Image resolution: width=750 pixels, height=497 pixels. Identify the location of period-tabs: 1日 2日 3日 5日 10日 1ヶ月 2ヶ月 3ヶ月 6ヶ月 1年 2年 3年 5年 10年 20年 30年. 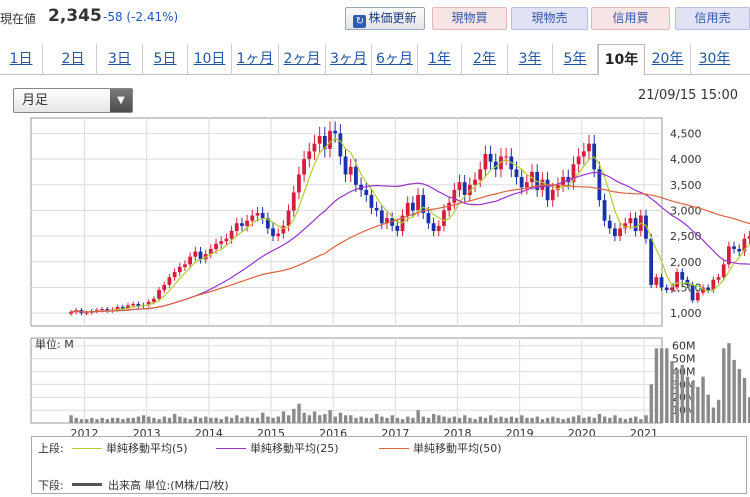
(375, 60).